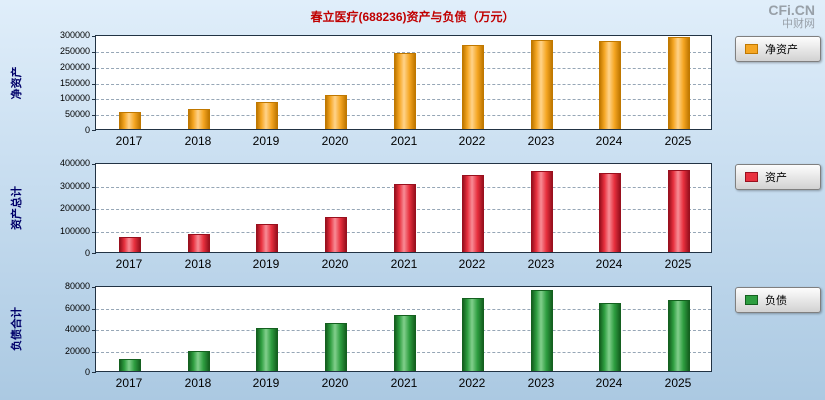 This screenshot has width=825, height=400. Describe the element at coordinates (77, 286) in the screenshot. I see `total-liabilities-ytick-label: 80000` at that location.